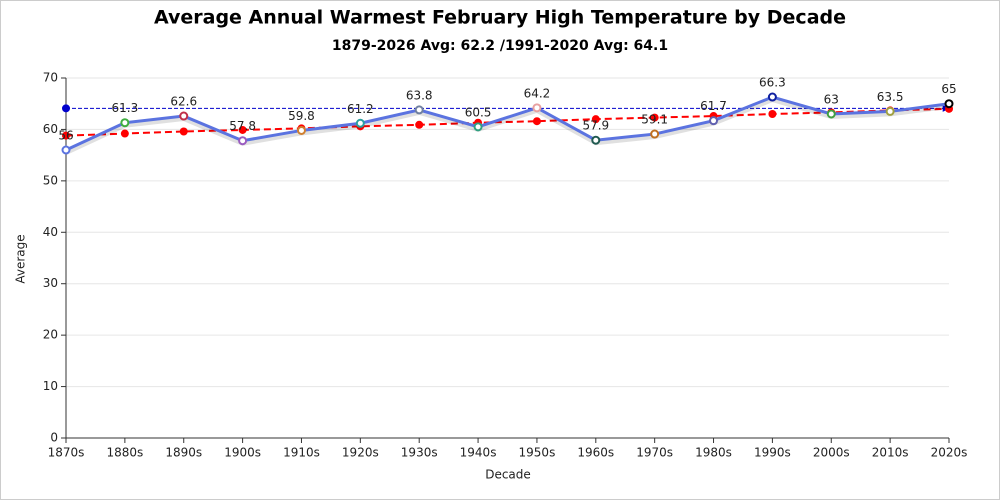 This screenshot has width=1000, height=500. Describe the element at coordinates (419, 453) in the screenshot. I see `x-tick-label: 1930s` at that location.